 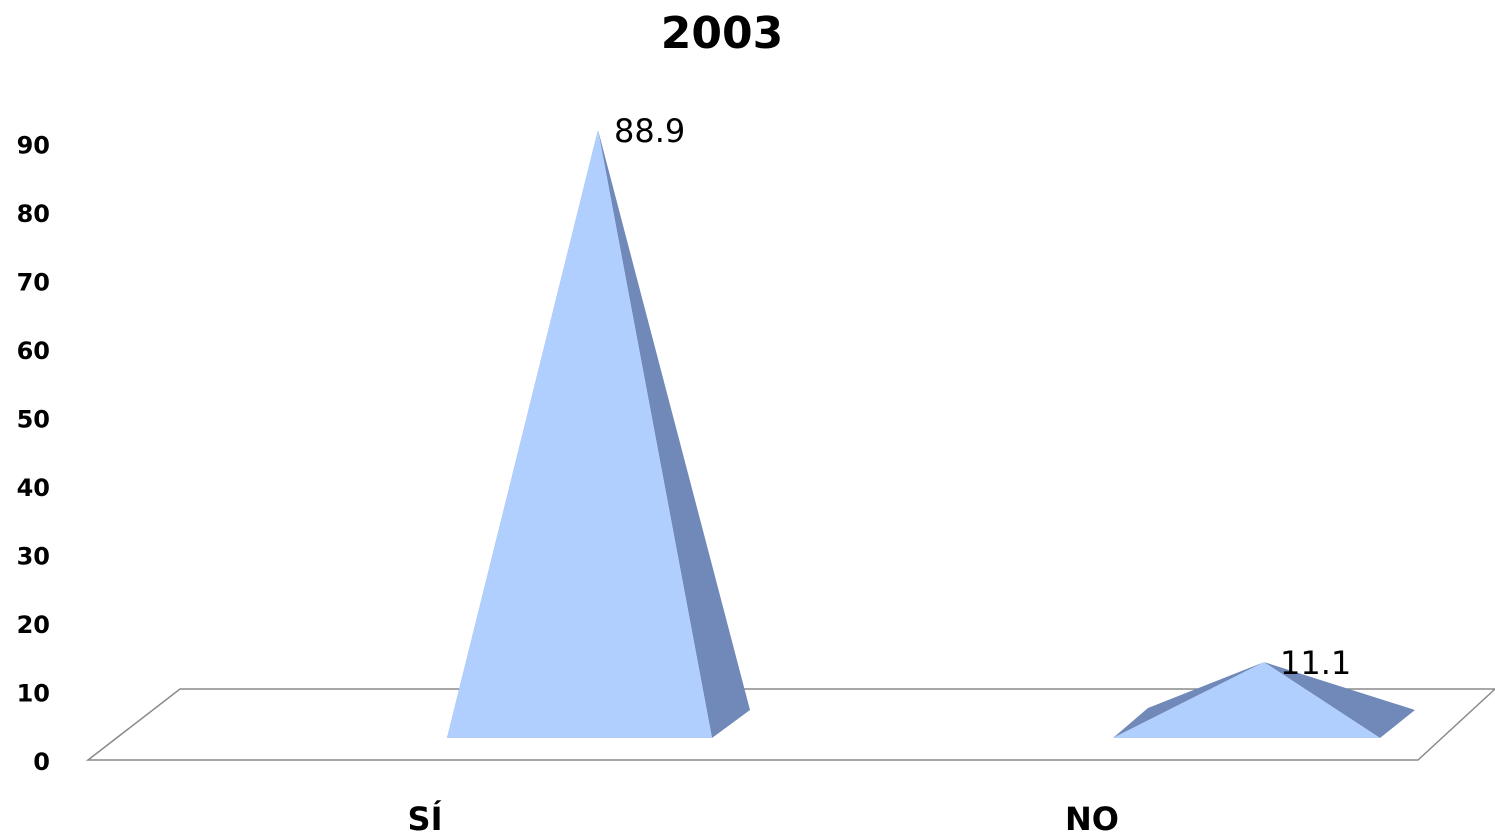 What do you see at coordinates (41, 762) in the screenshot?
I see `y-tick-label: 0` at bounding box center [41, 762].